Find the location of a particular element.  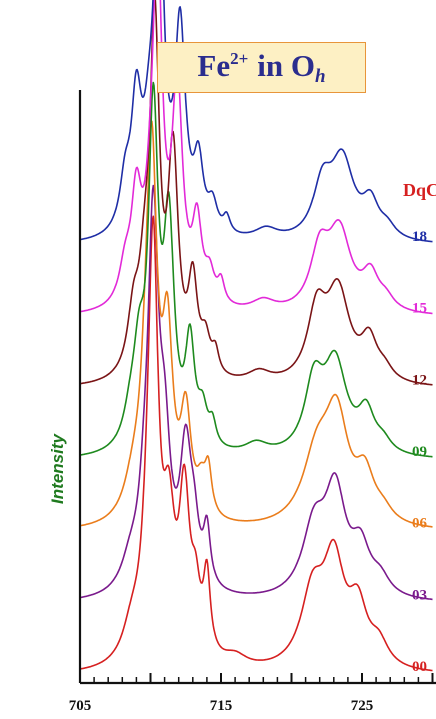

chart-title: Fe2+ in Oh is located at coordinates (261, 68).